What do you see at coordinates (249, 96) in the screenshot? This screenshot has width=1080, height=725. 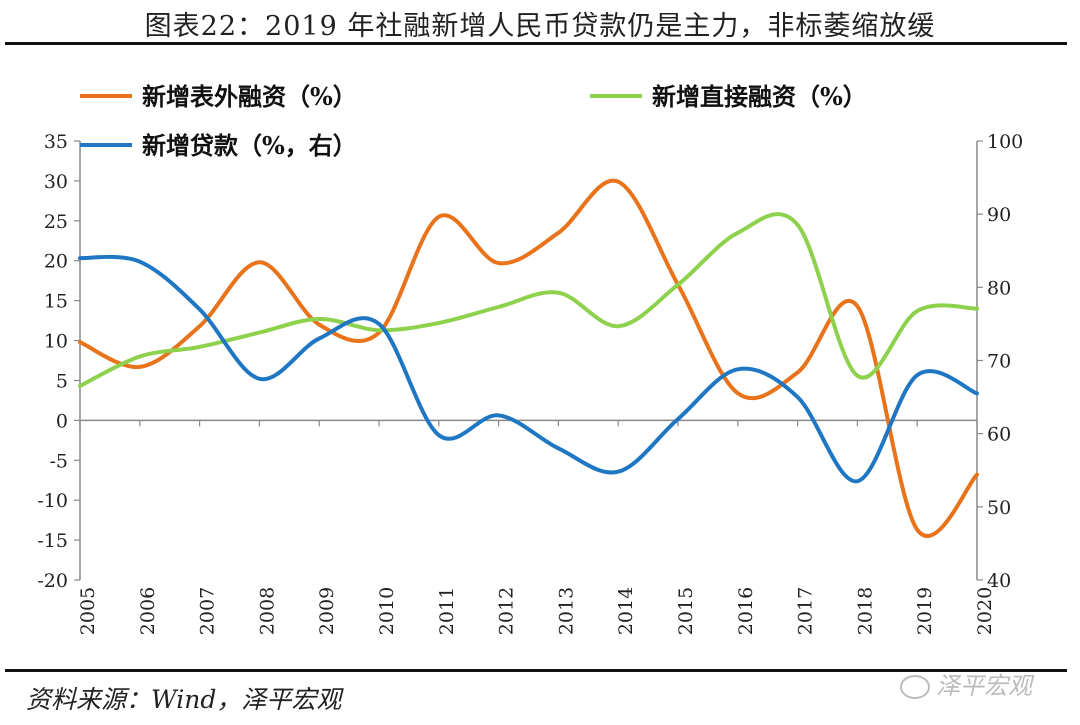 I see `legend-label: 新增表外融资（%）` at bounding box center [249, 96].